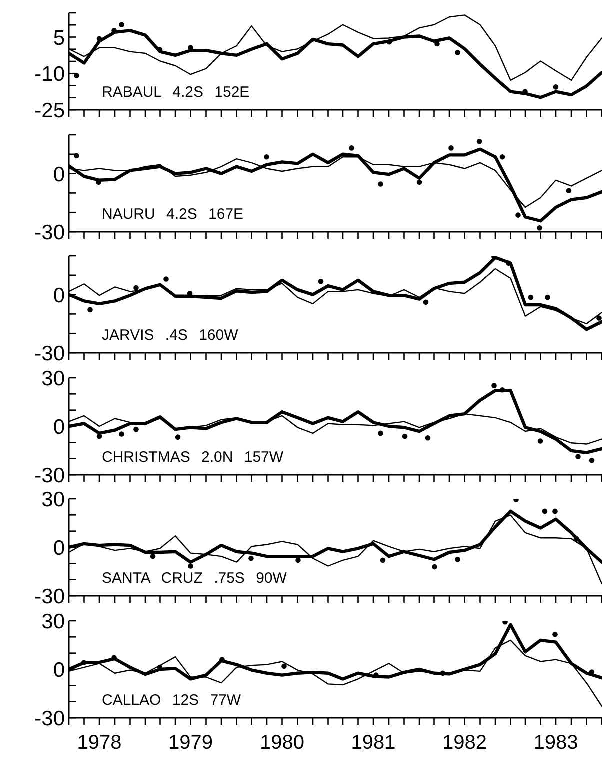 The width and height of the screenshot is (602, 759). What do you see at coordinates (49, 74) in the screenshot?
I see `y-tick-label: -10` at bounding box center [49, 74].